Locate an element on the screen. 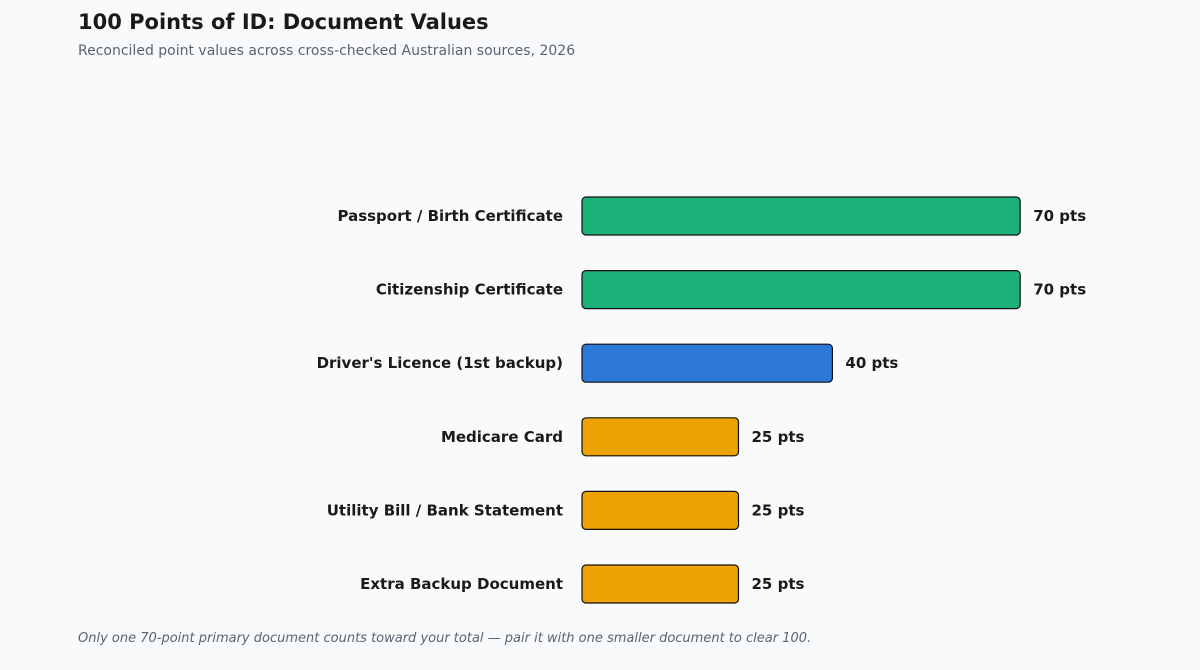  bar-group: Medicare Card 25 pts is located at coordinates (623, 437).